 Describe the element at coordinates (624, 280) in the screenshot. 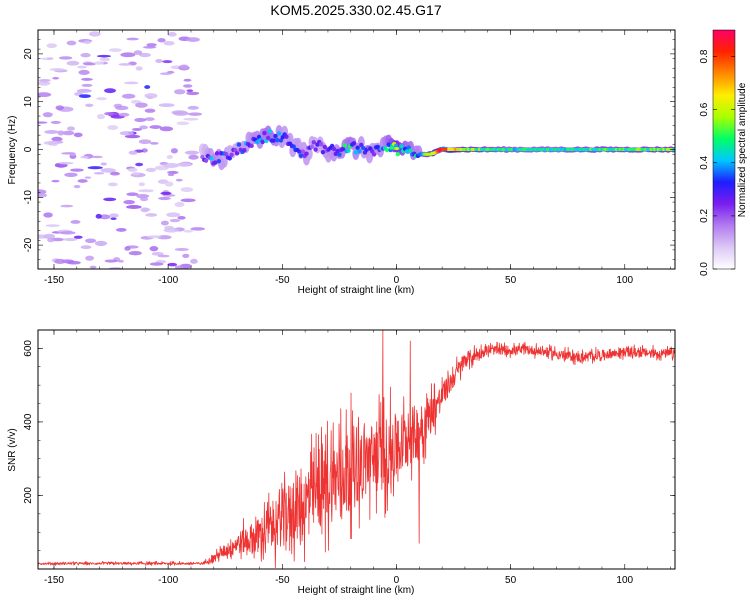

I see `x-tick-label: 100` at that location.